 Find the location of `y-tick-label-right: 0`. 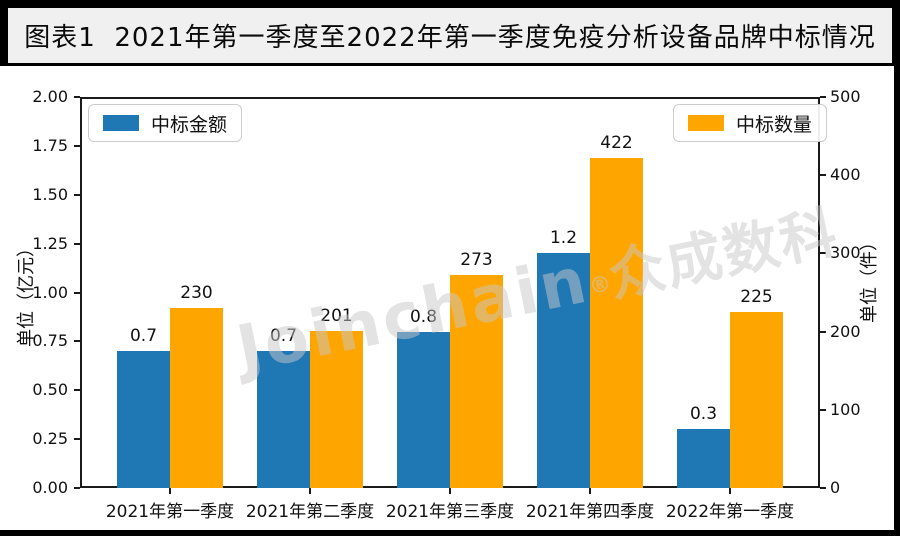

y-tick-label-right: 0 is located at coordinates (835, 487).